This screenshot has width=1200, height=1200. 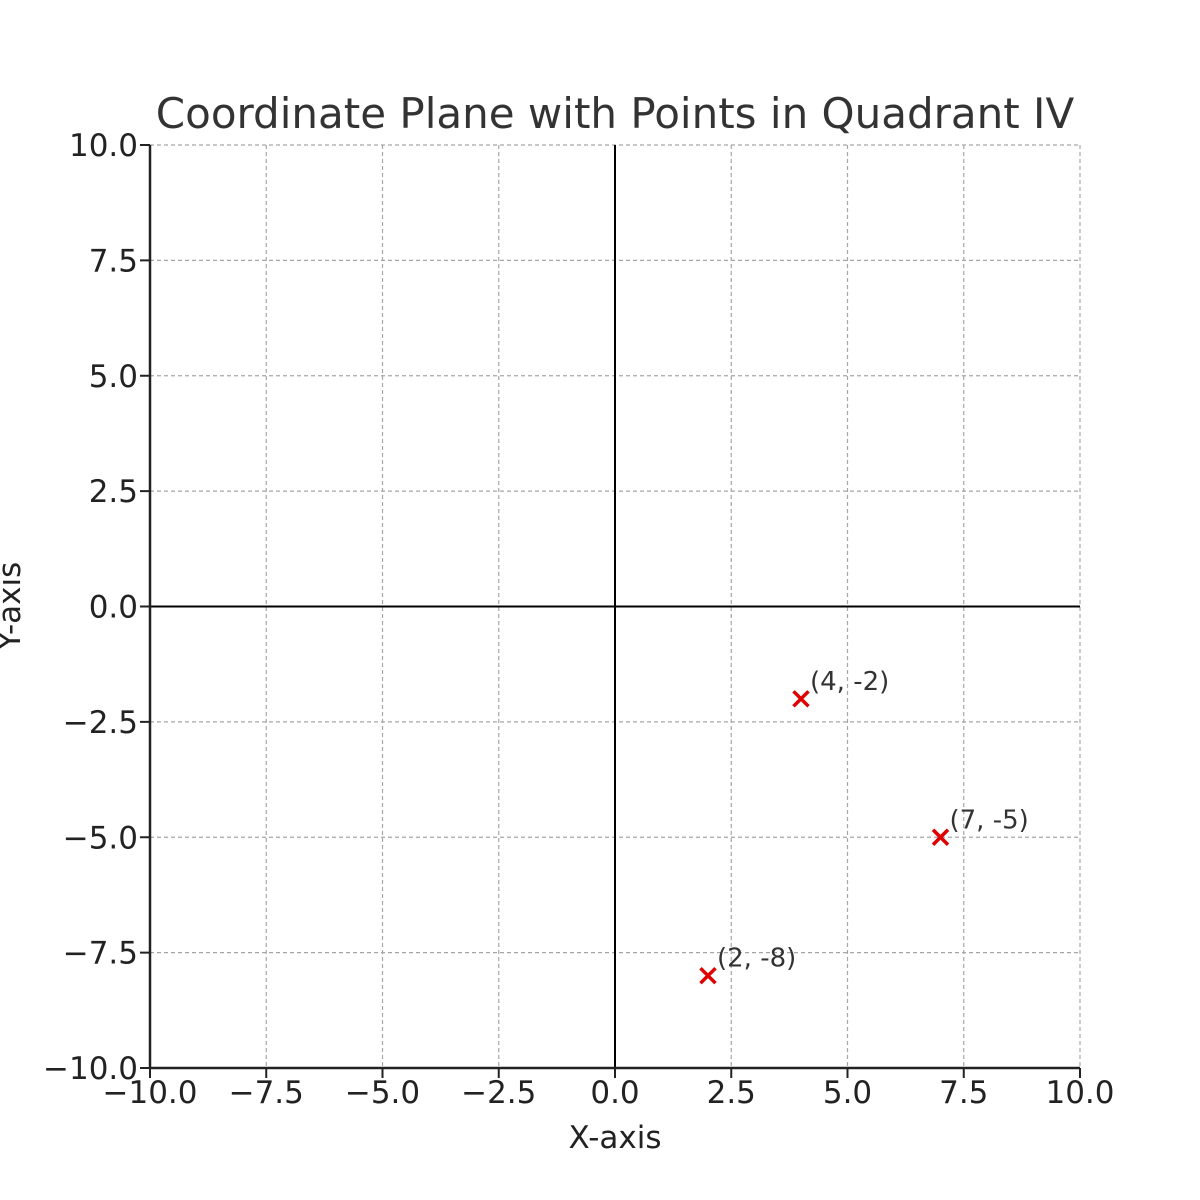 What do you see at coordinates (847, 1093) in the screenshot?
I see `x-tick-label: 5.0` at bounding box center [847, 1093].